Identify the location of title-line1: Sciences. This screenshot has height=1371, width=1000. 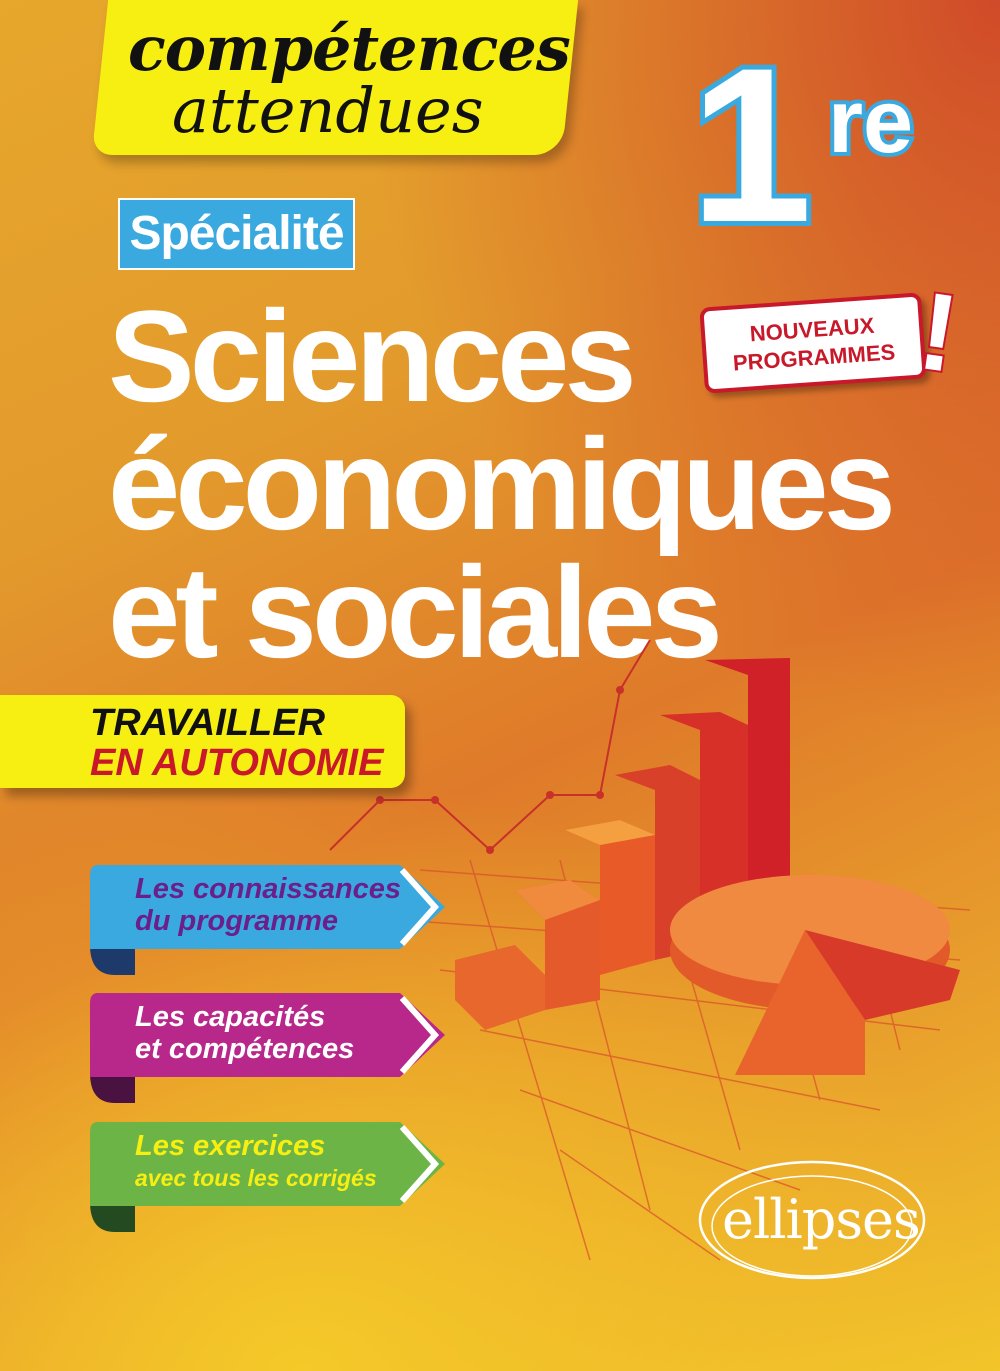
(372, 356).